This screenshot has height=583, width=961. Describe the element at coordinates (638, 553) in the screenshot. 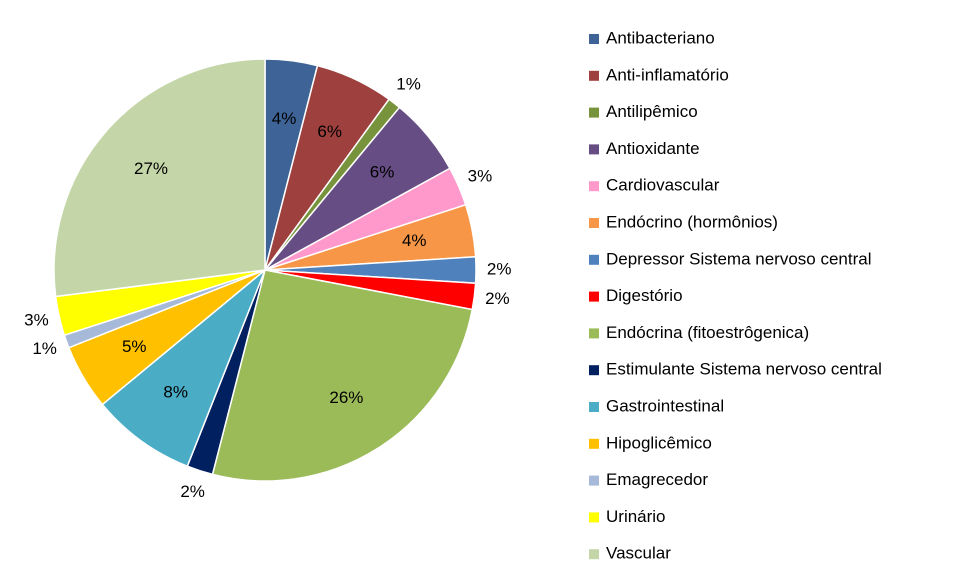

I see `legend-label: Vascular` at that location.